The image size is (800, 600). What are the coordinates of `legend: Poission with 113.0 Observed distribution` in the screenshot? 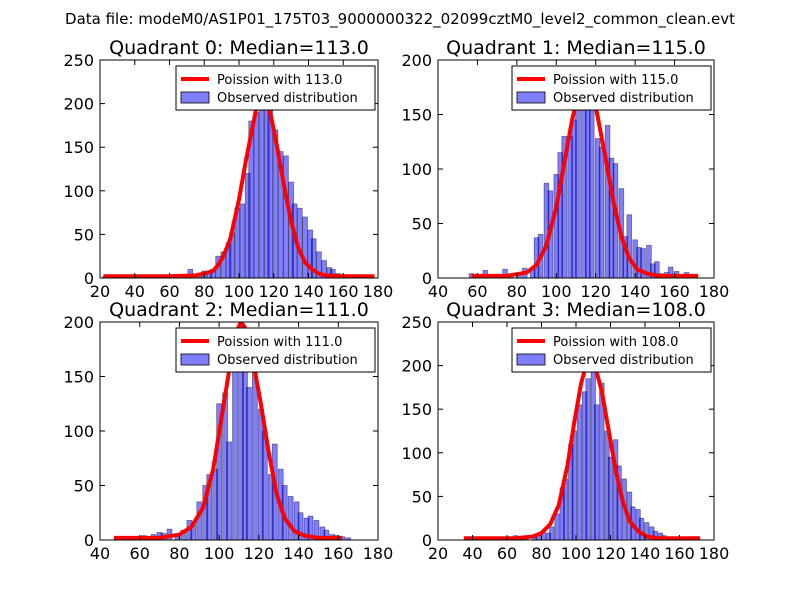 It's located at (275, 88).